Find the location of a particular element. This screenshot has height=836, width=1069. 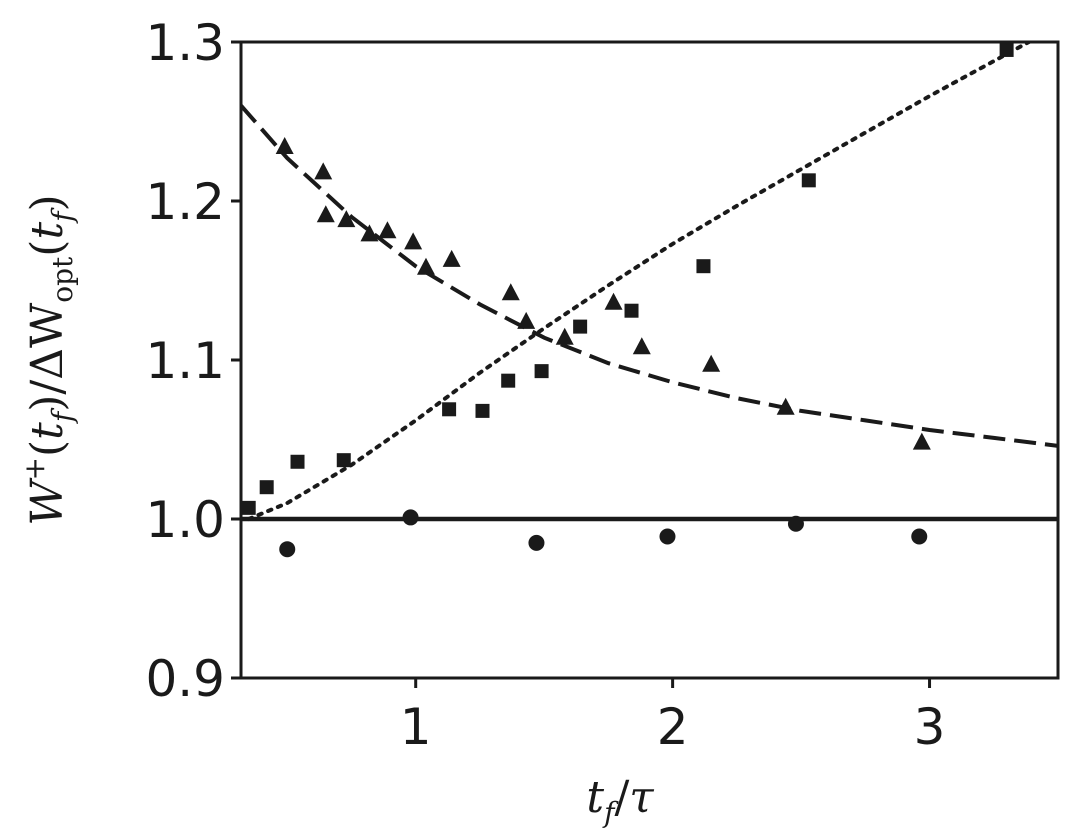

y-axis-label: W+(tf)/ΔWopt(tf) is located at coordinates (48, 359).